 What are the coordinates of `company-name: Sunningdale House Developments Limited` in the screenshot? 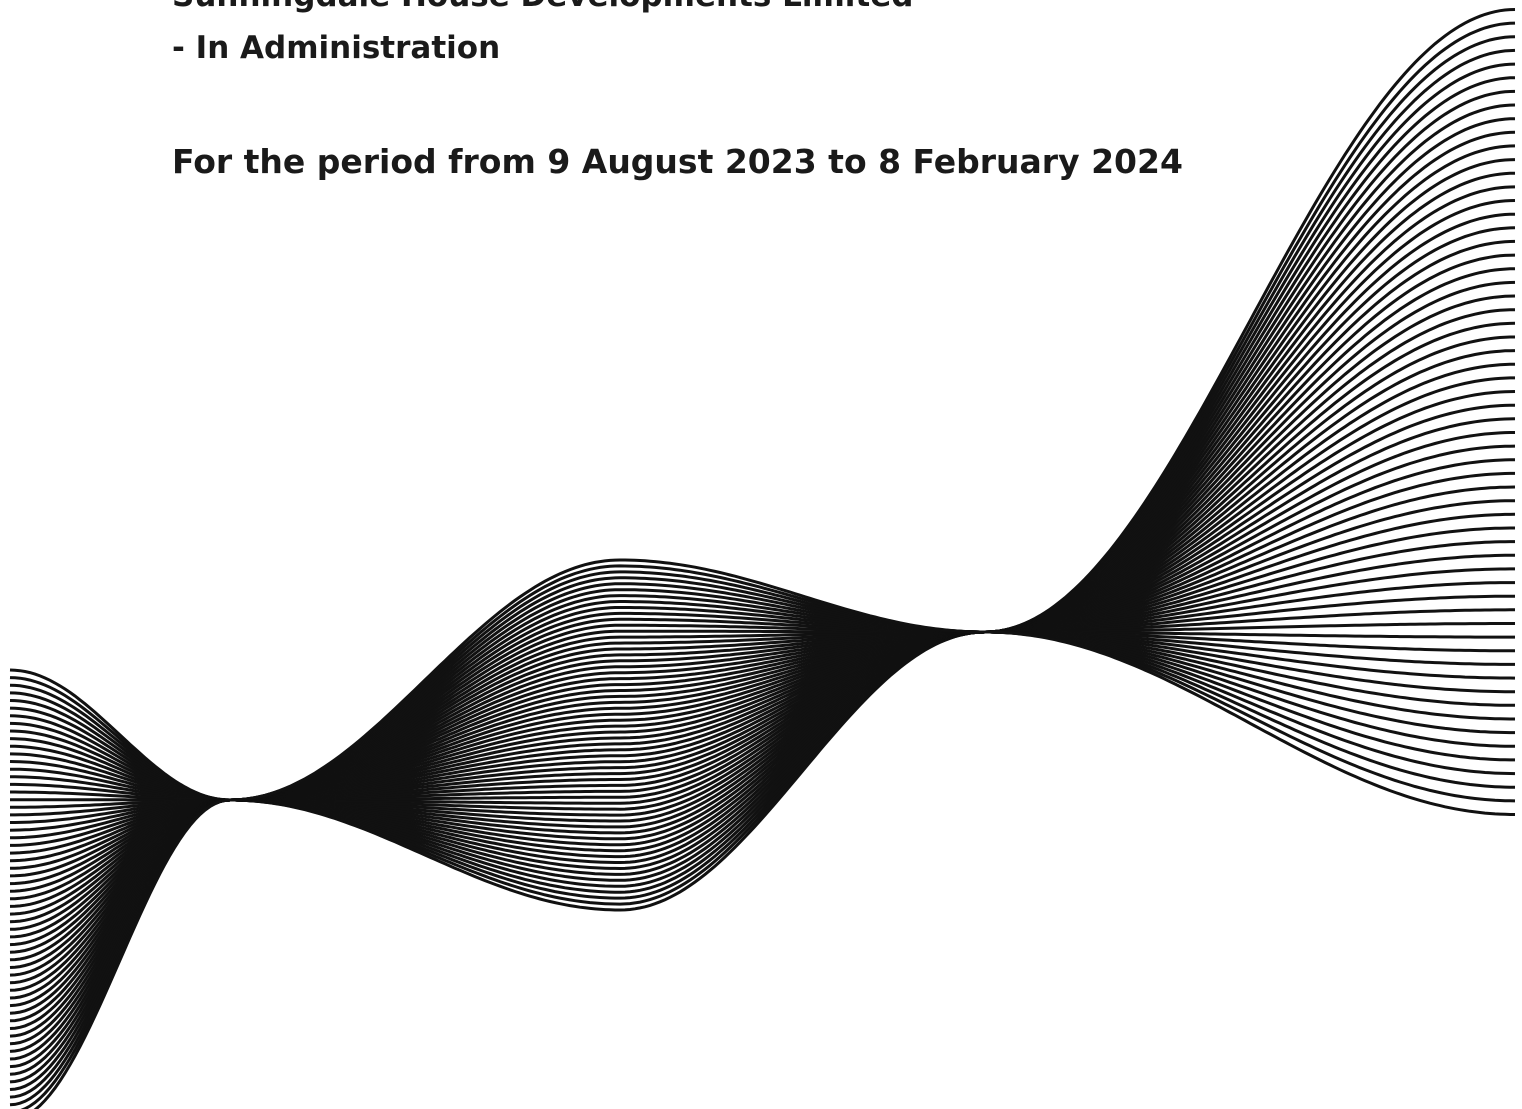 It's located at (542, 7).